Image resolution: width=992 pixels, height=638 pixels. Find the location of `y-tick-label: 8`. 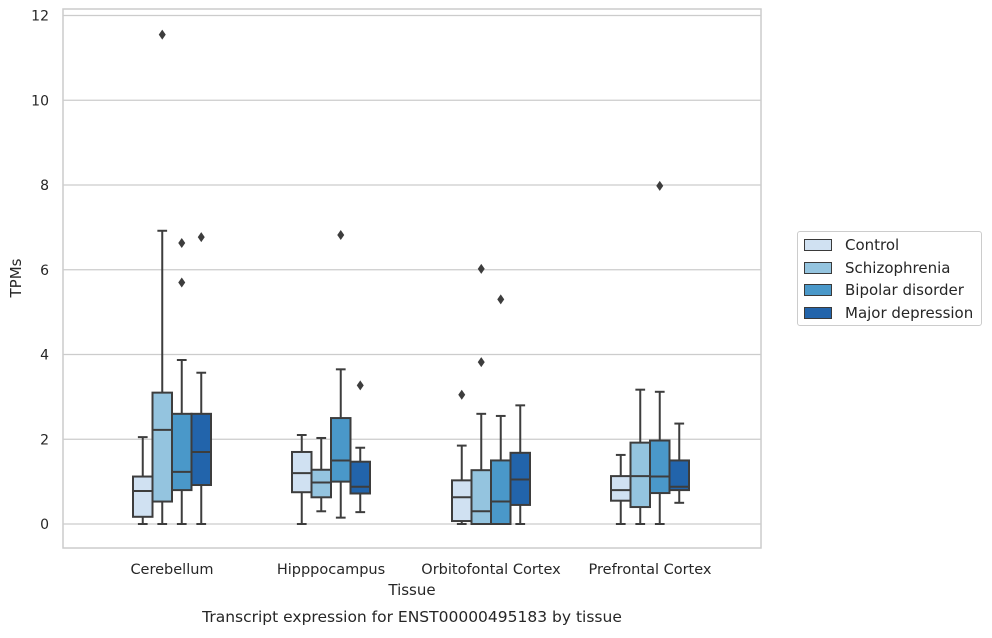

y-tick-label: 8 is located at coordinates (44, 186).